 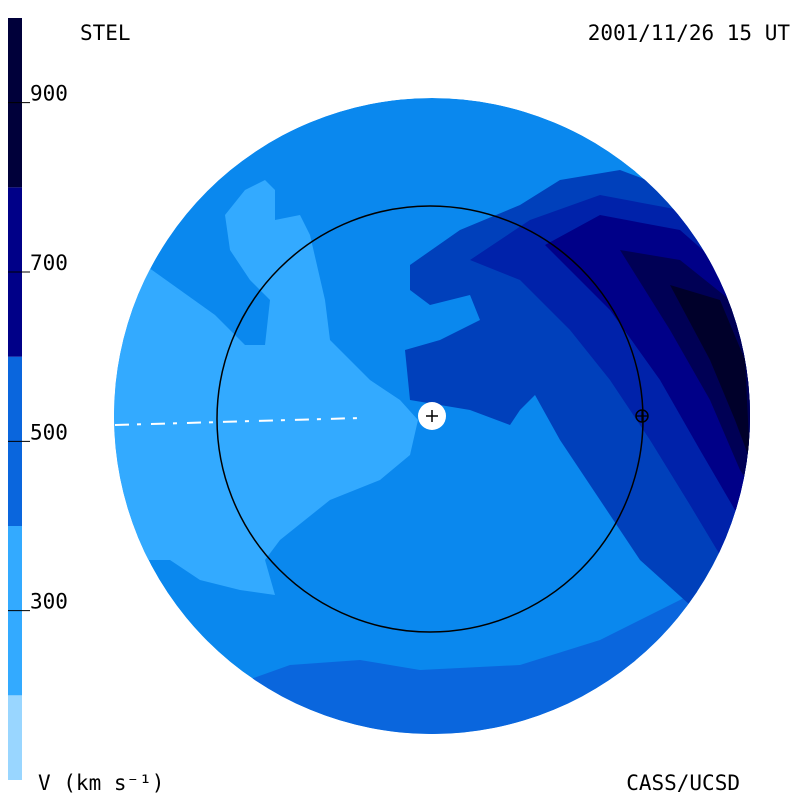 What do you see at coordinates (689, 33) in the screenshot?
I see `header-right: 2001/11/26 15 UT` at bounding box center [689, 33].